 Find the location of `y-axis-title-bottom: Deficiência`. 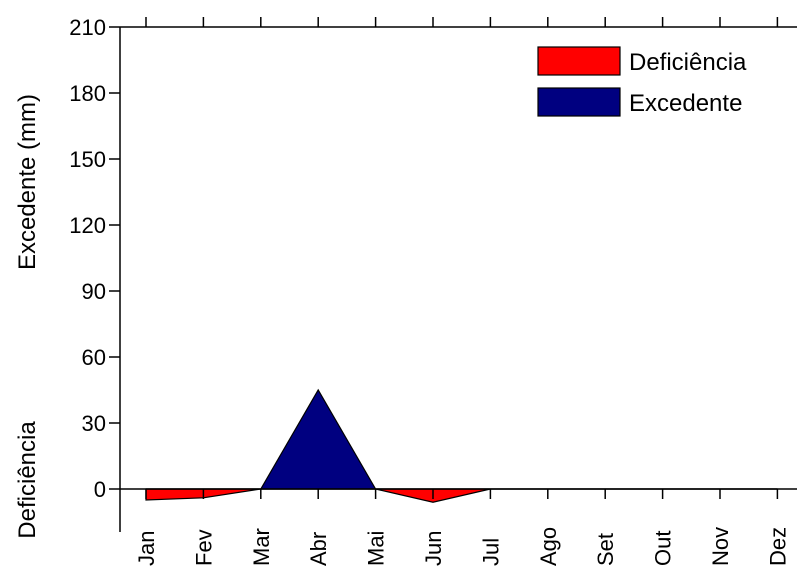

y-axis-title-bottom: Deficiência is located at coordinates (27, 480).